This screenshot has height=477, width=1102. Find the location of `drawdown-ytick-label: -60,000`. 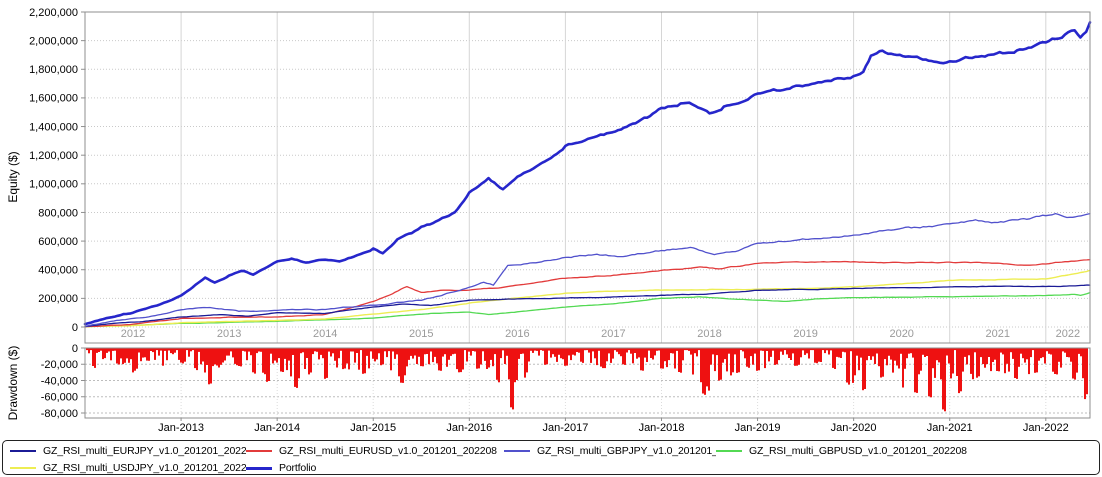

drawdown-ytick-label: -60,000 is located at coordinates (59, 398).